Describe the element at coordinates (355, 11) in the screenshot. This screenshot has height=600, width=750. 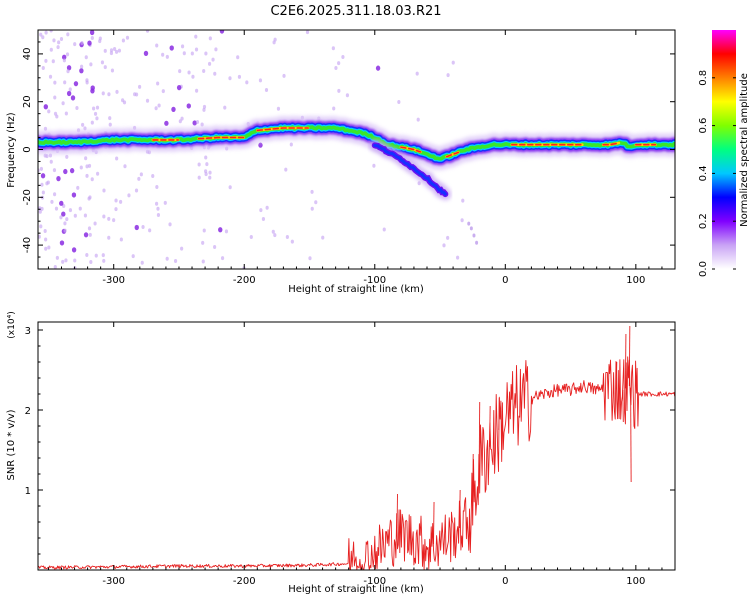
I see `figure-title: C2E6.2025.311.18.03.R21` at that location.